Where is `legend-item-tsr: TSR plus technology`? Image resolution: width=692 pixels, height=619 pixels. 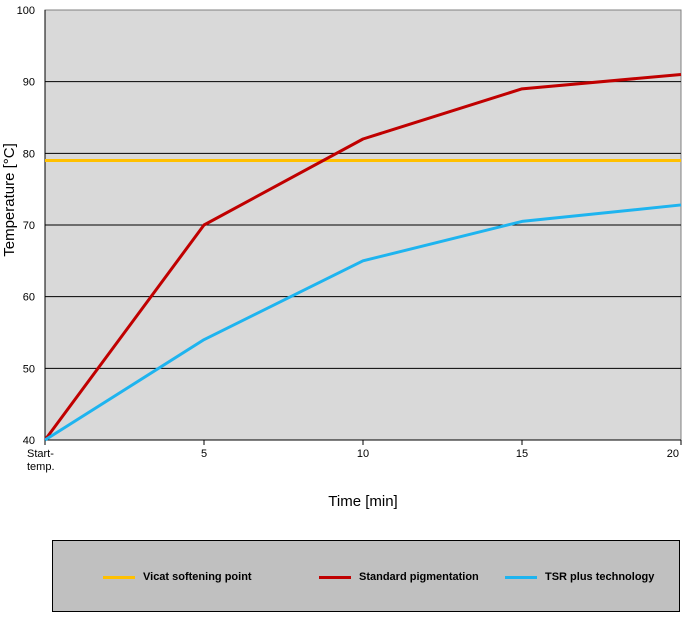 legend-item-tsr: TSR plus technology is located at coordinates (579, 577).